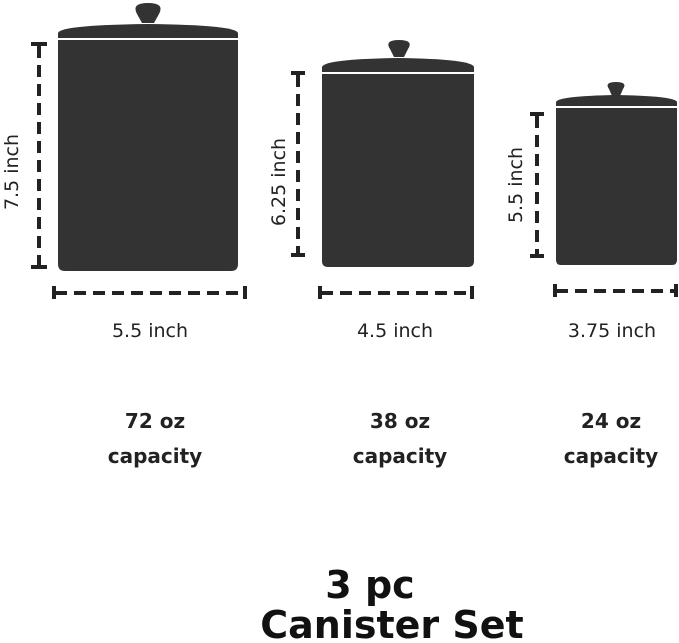 This screenshot has height=643, width=679. Describe the element at coordinates (516, 185) in the screenshot. I see `height-label: 5.5 inch` at that location.